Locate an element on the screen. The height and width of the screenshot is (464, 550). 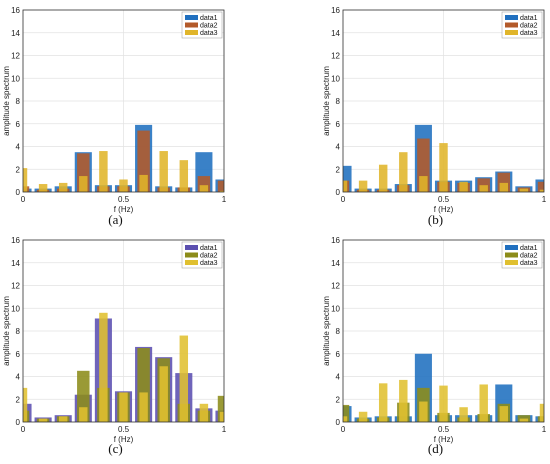
panel-caption: (a) is located at coordinates (115, 219).